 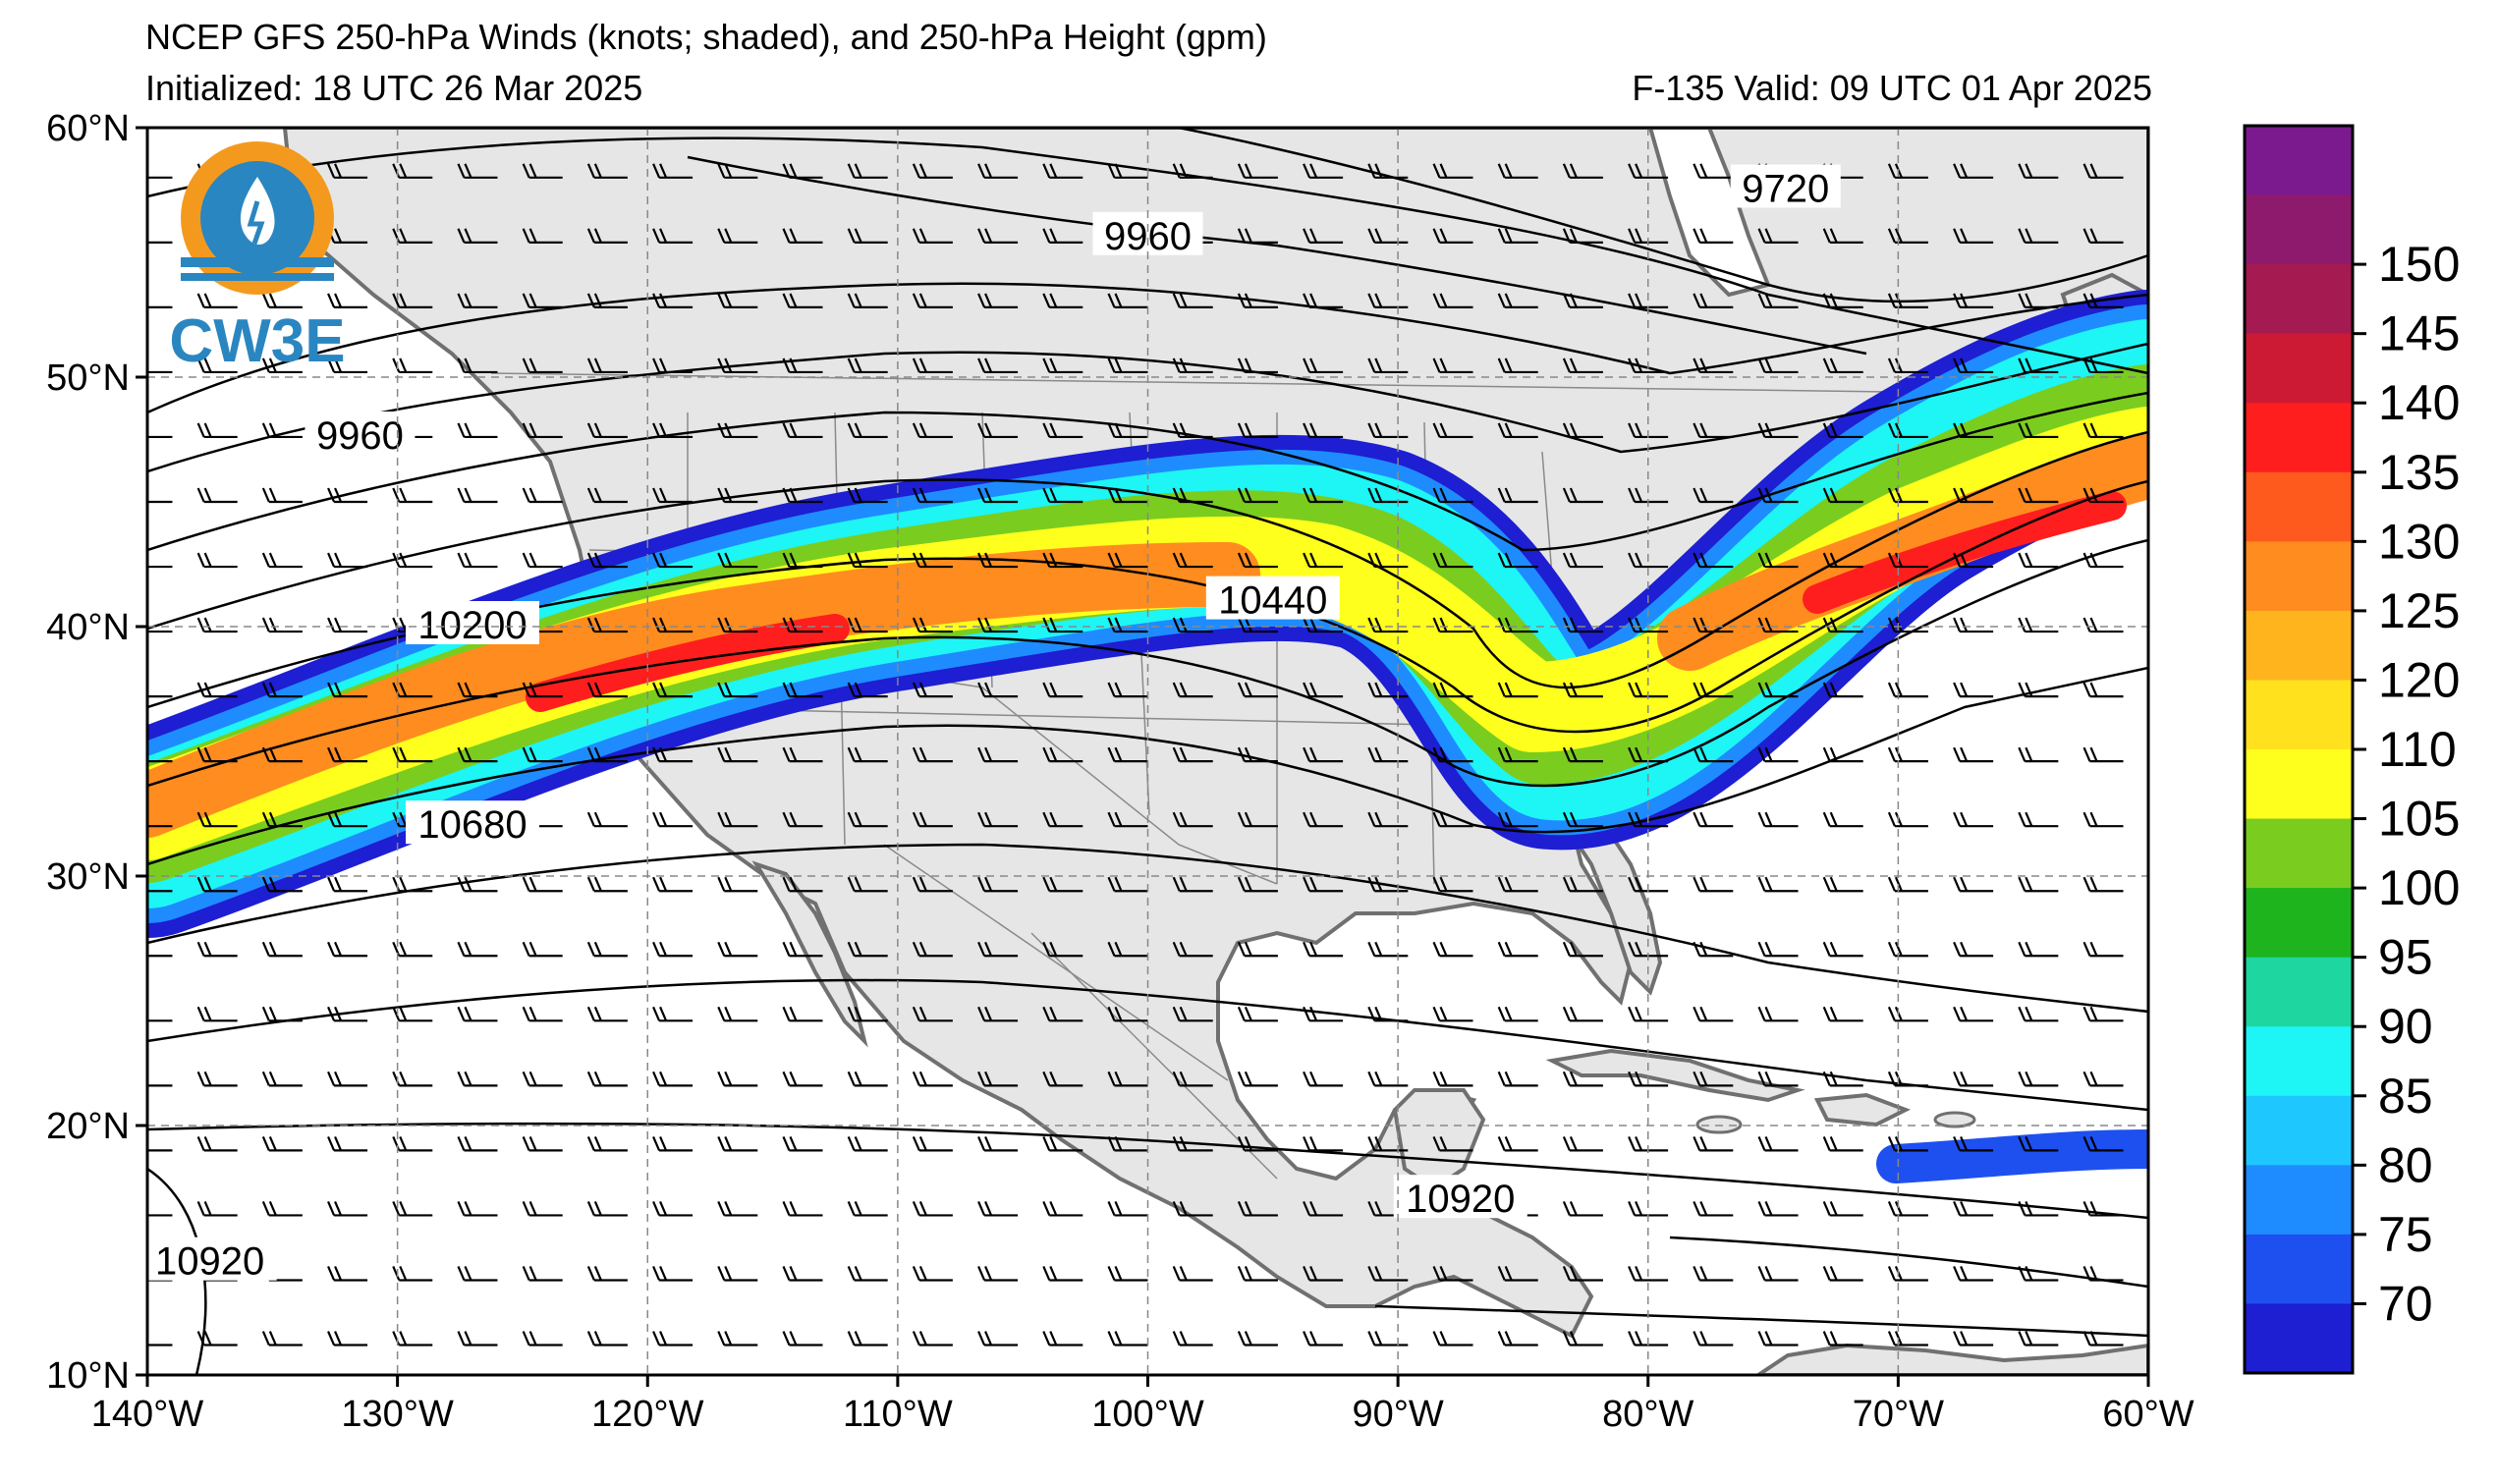 I want to click on colorbar-tick-label: 70, so click(x=2405, y=1303).